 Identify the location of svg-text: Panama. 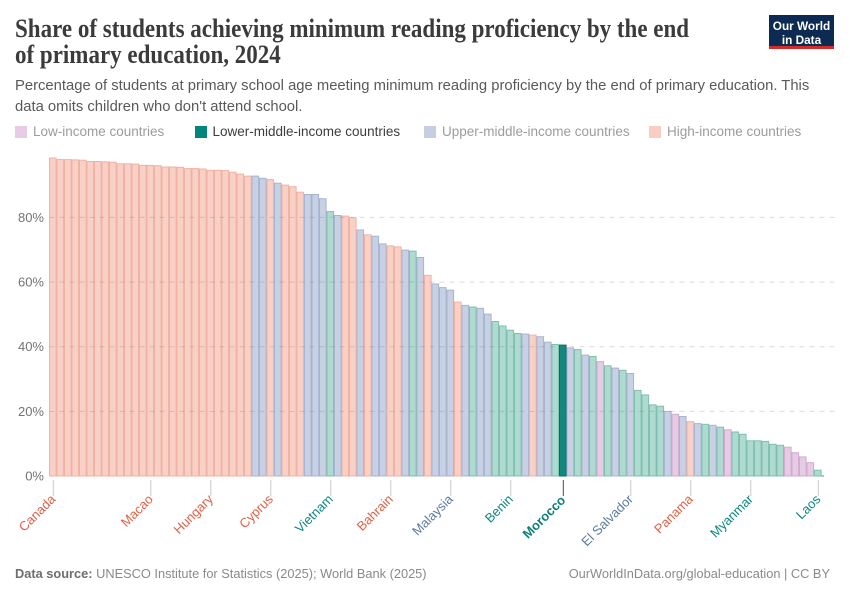
(673, 513).